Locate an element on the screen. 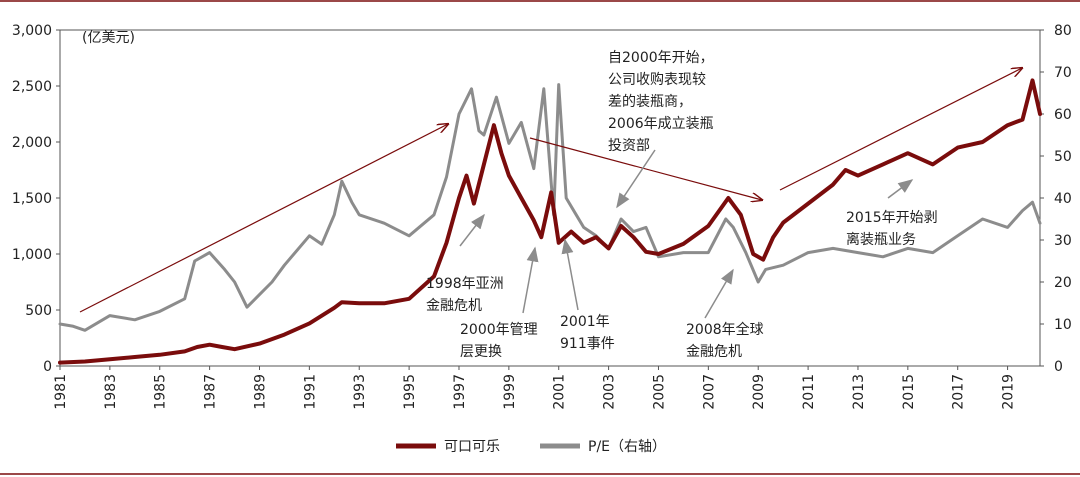 Image resolution: width=1080 pixels, height=477 pixels. left-tick-label: 2,500 is located at coordinates (32, 87).